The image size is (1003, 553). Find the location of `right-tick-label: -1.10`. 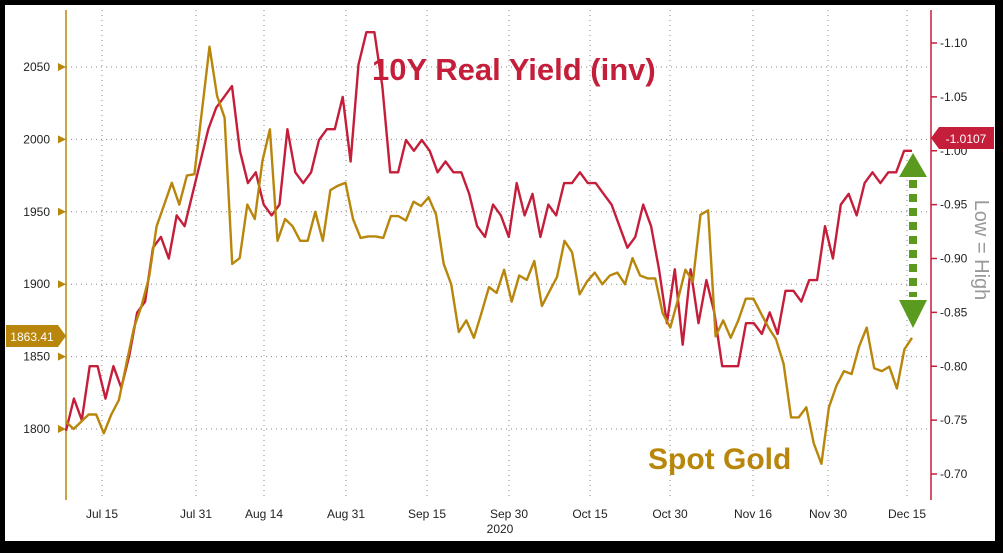

right-tick-label: -1.10 is located at coordinates (954, 43).